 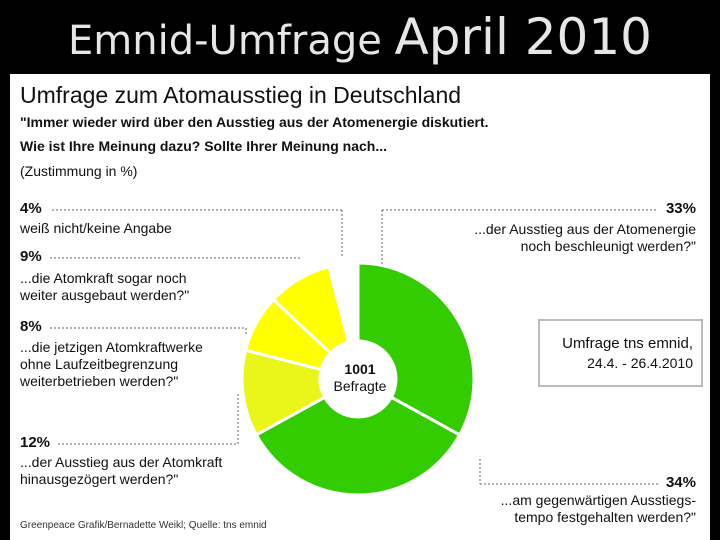 What do you see at coordinates (31, 208) in the screenshot?
I see `slice-label-value: 4%` at bounding box center [31, 208].